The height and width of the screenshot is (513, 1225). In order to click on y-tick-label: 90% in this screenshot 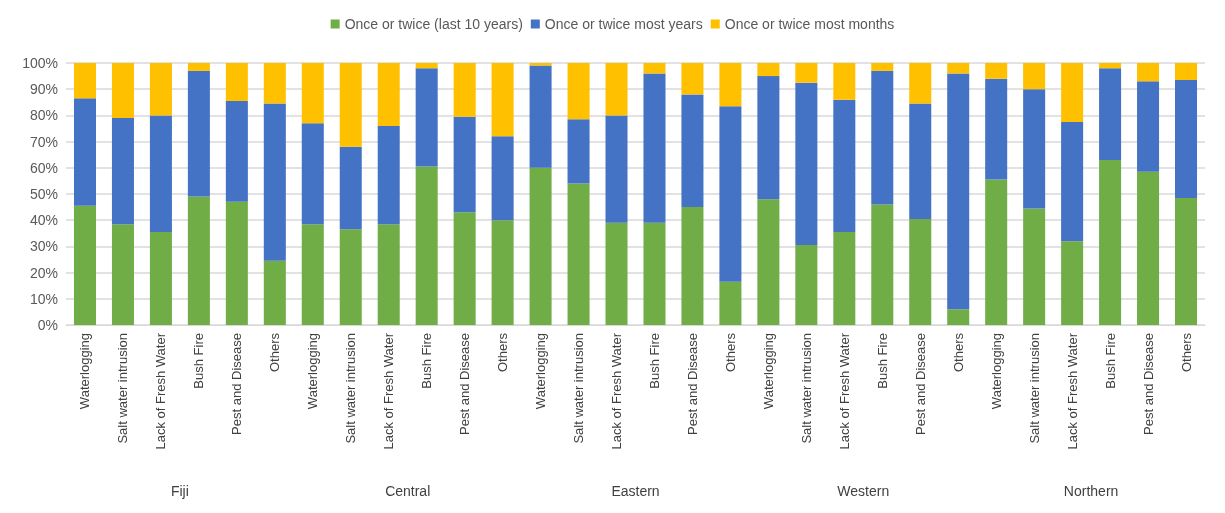, I will do `click(43, 89)`.